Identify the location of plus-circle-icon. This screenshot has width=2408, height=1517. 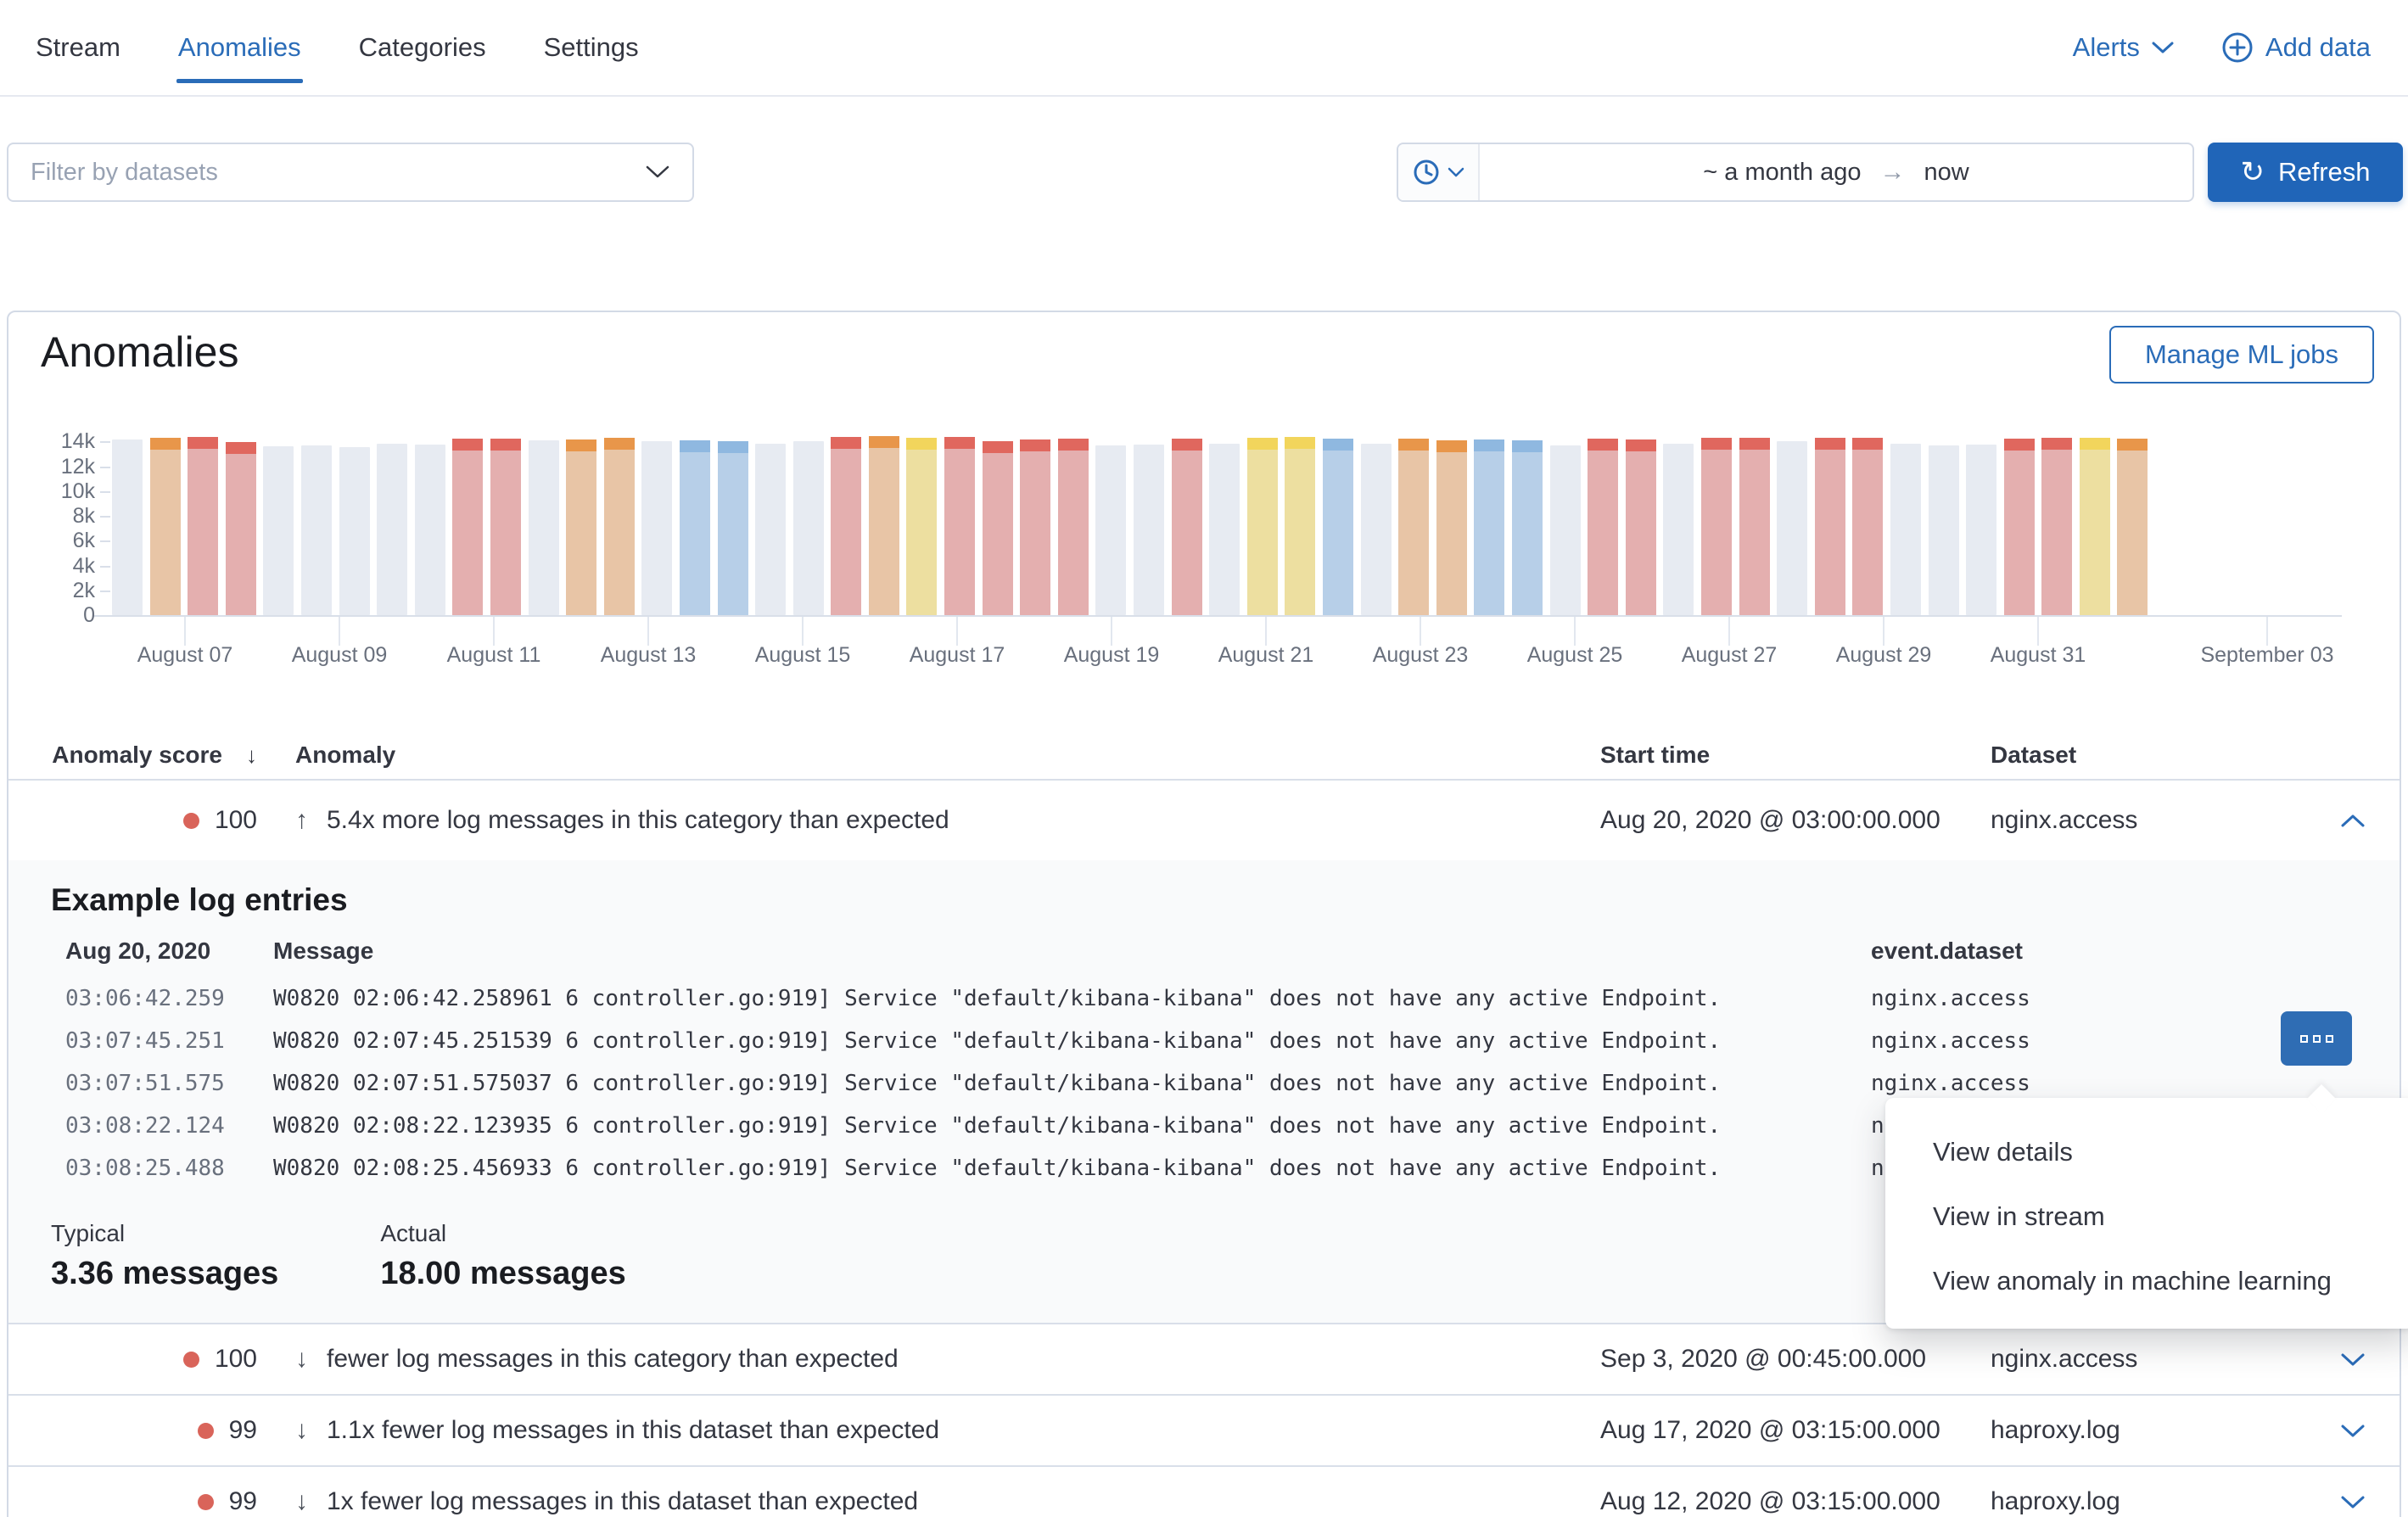
(2237, 47).